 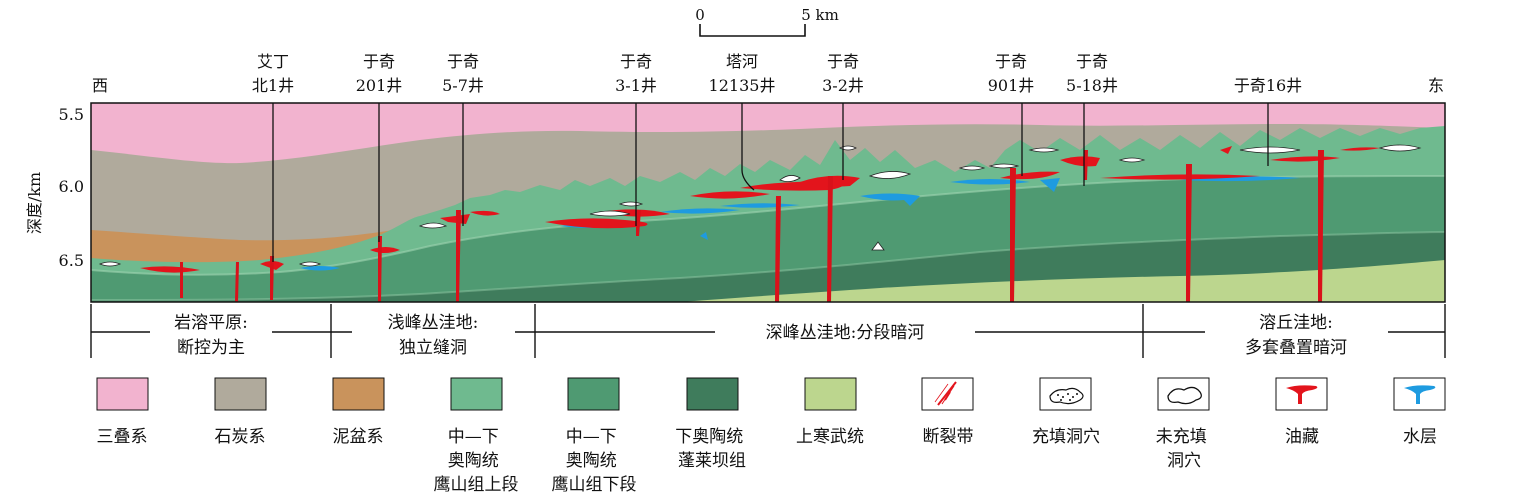 I want to click on upper-cambrian-layer, so click(x=1062, y=281).